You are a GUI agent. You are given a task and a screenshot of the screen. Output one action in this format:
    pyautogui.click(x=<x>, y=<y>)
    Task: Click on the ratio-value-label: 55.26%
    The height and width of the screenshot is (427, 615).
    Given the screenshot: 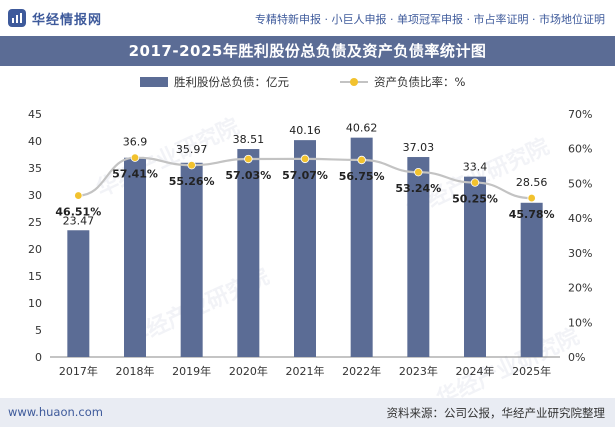 What is the action you would take?
    pyautogui.click(x=192, y=181)
    